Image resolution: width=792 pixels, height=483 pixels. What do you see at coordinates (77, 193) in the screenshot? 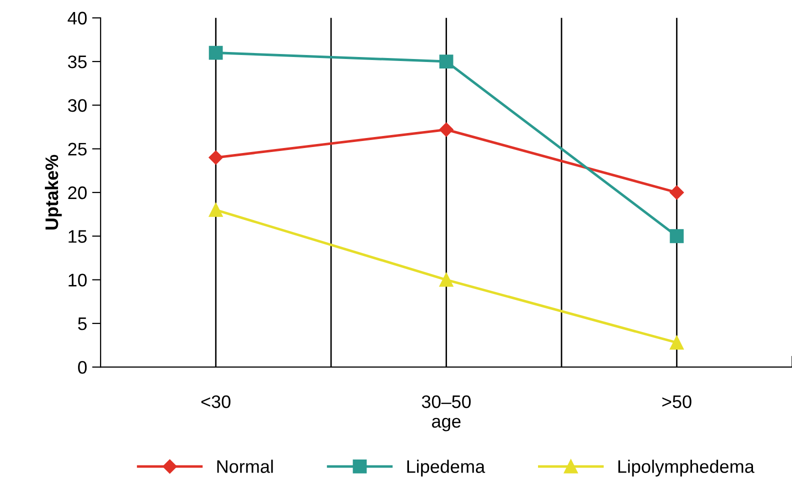
I see `y-tick-label: 20` at bounding box center [77, 193].